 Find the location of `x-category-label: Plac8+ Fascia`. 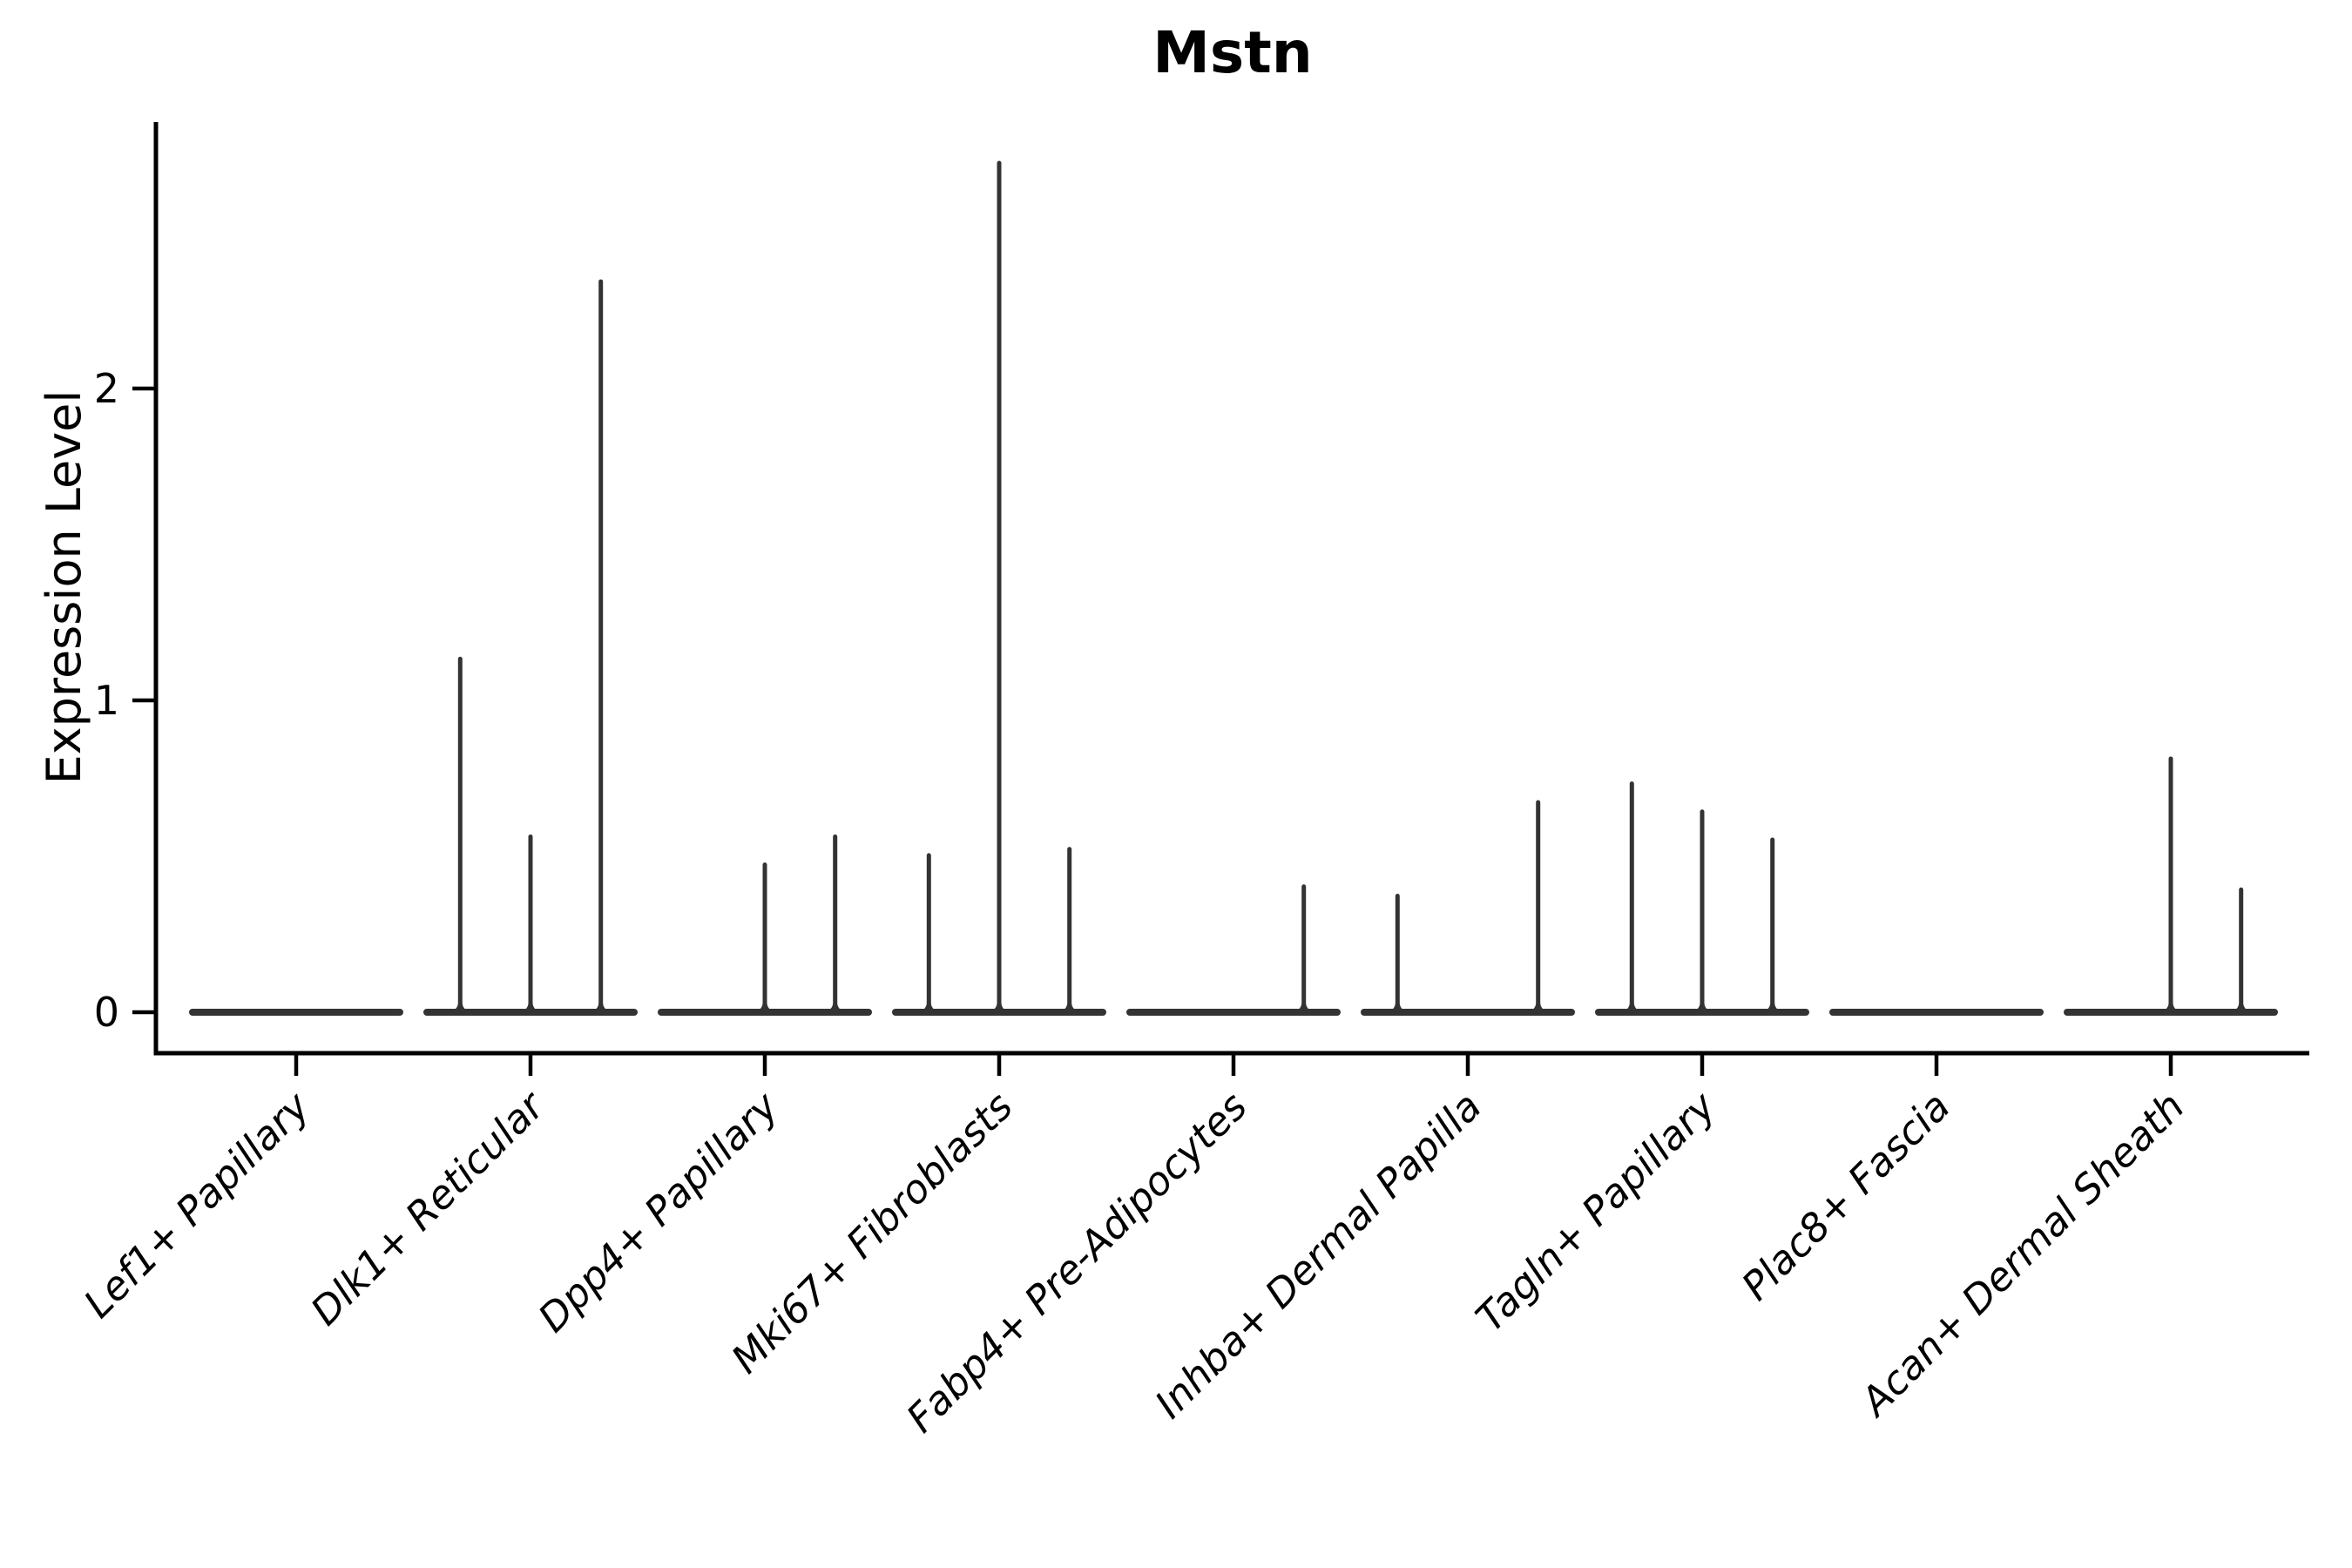

x-category-label: Plac8+ Fascia is located at coordinates (1846, 1196).